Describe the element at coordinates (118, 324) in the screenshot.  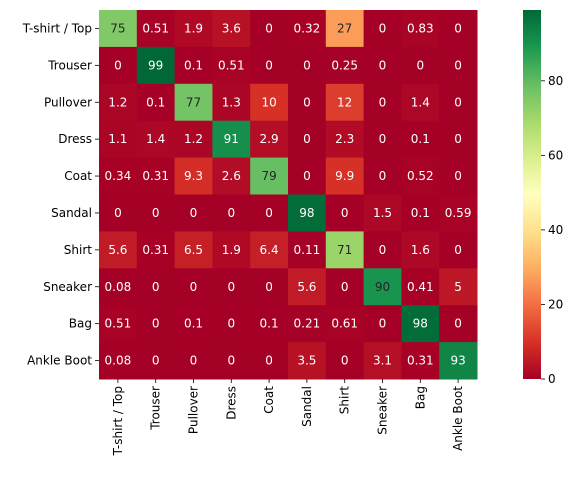
I see `cell-value-label: 0.51` at that location.